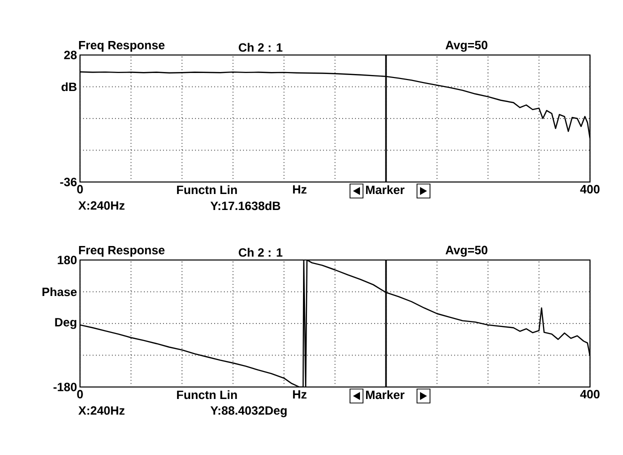  Describe the element at coordinates (69, 87) in the screenshot. I see `y-tick-label: dB` at that location.